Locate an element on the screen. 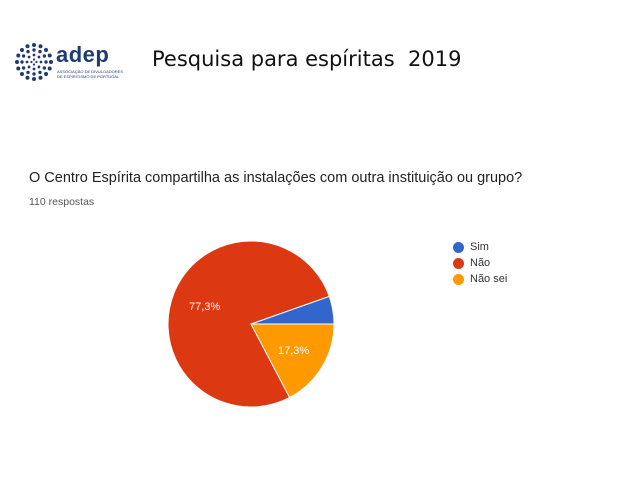 The height and width of the screenshot is (479, 638). legend-label: Não sei is located at coordinates (489, 279).